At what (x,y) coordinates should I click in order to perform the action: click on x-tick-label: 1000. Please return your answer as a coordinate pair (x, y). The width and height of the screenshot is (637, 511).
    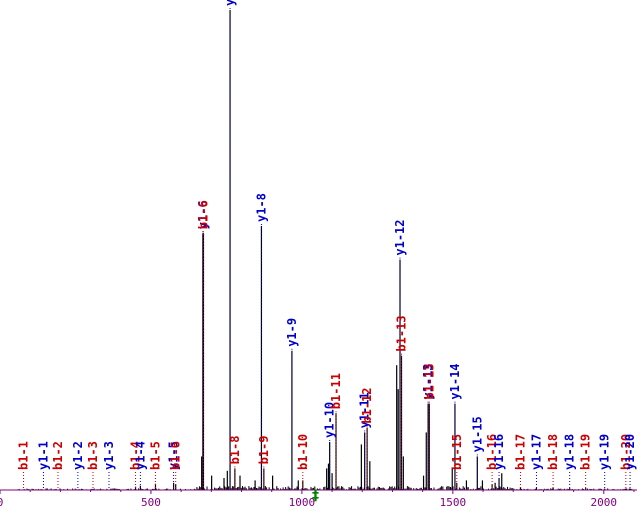
    Looking at the image, I should click on (302, 502).